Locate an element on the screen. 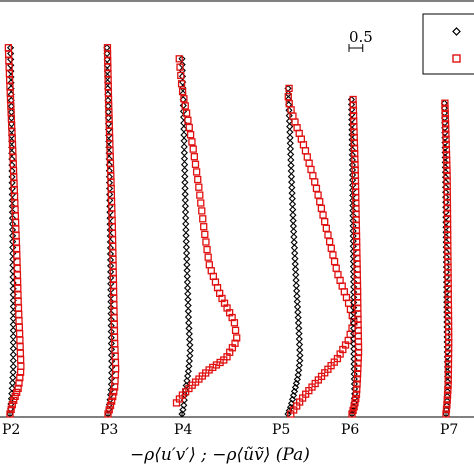 The image size is (474, 474). x-tick-label-2: P3 is located at coordinates (109, 430).